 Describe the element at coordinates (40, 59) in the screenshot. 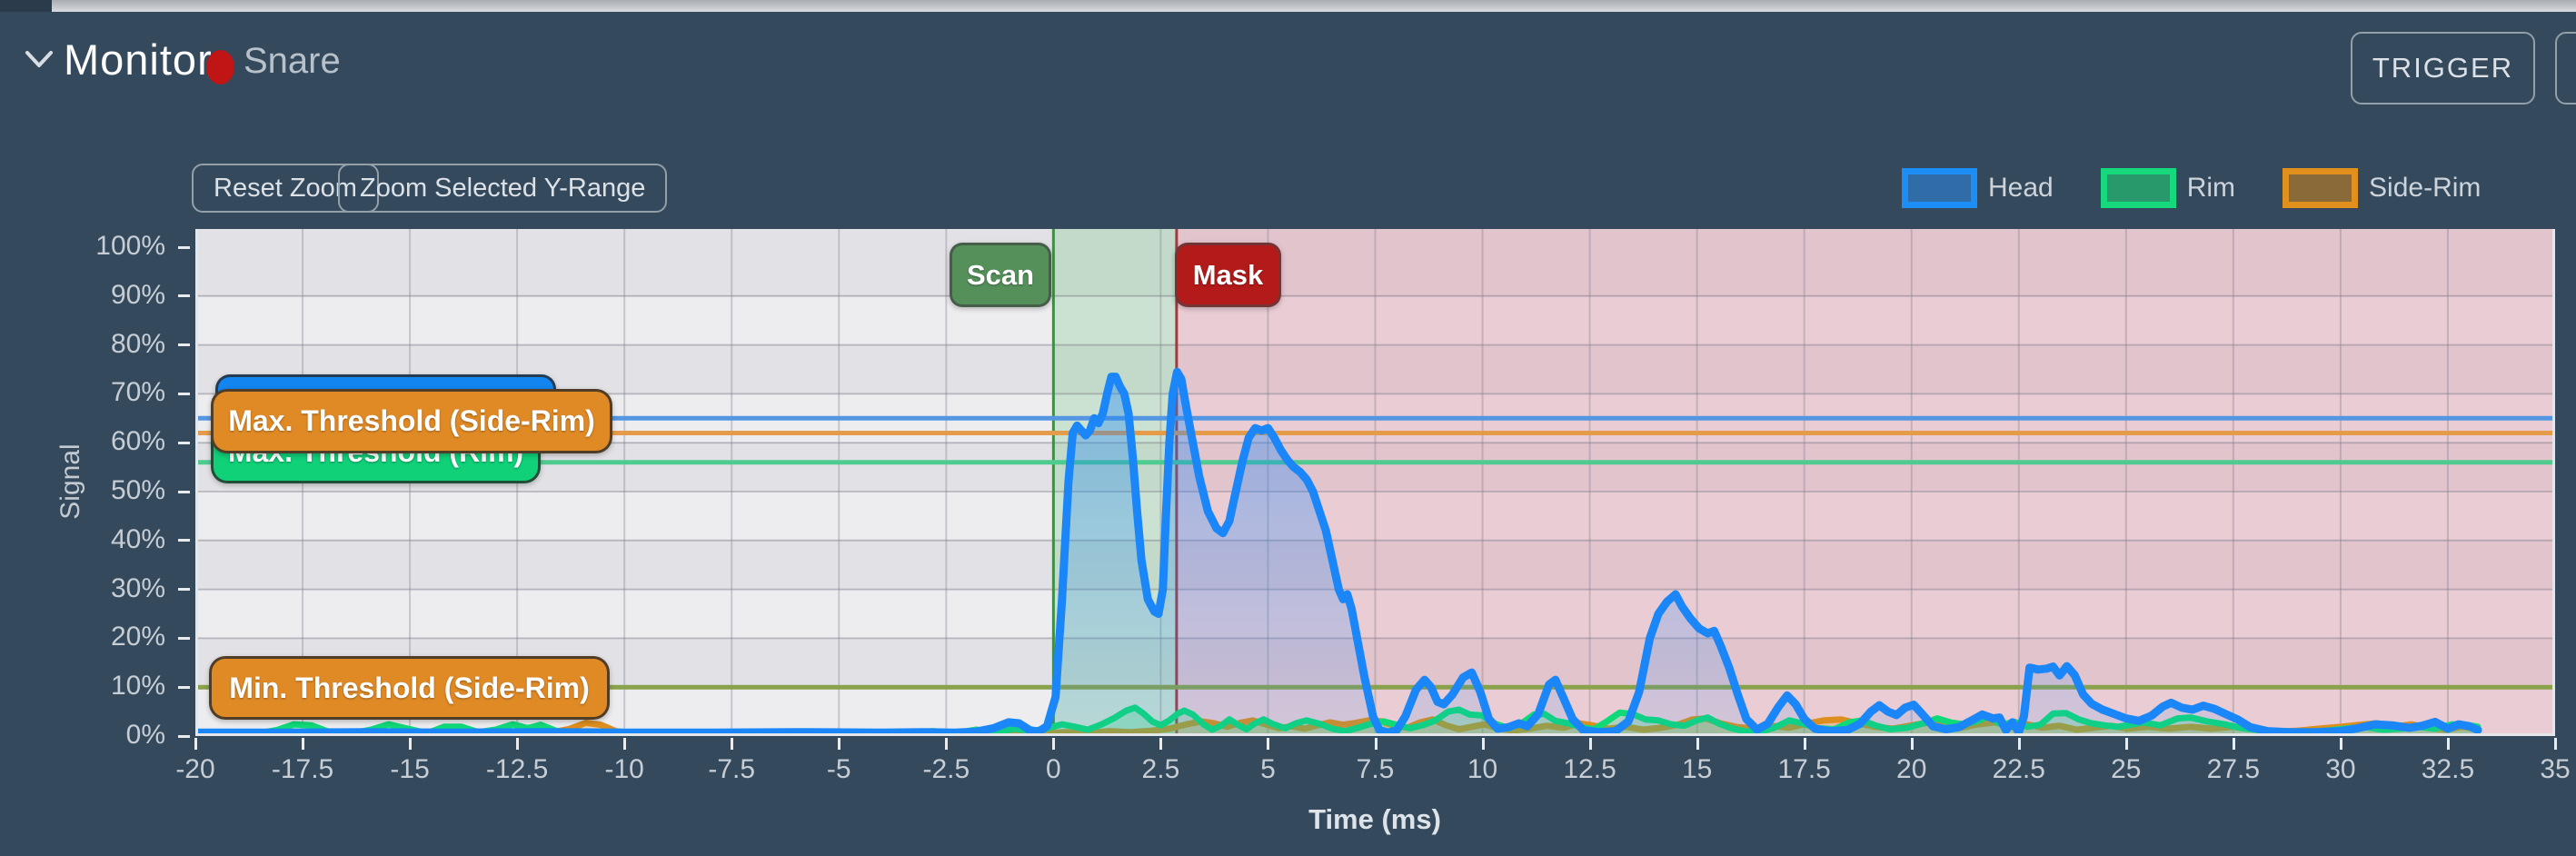

I see `chevron-down-icon` at that location.